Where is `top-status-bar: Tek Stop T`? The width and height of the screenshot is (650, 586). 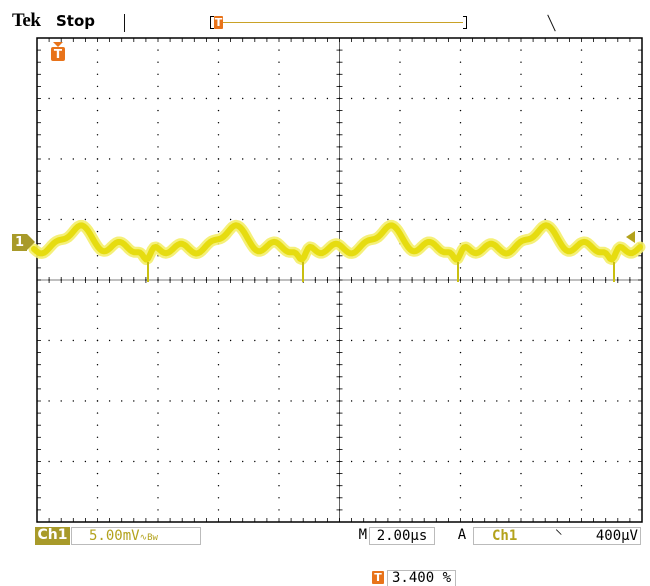
top-status-bar: Tek Stop T is located at coordinates (325, 17).